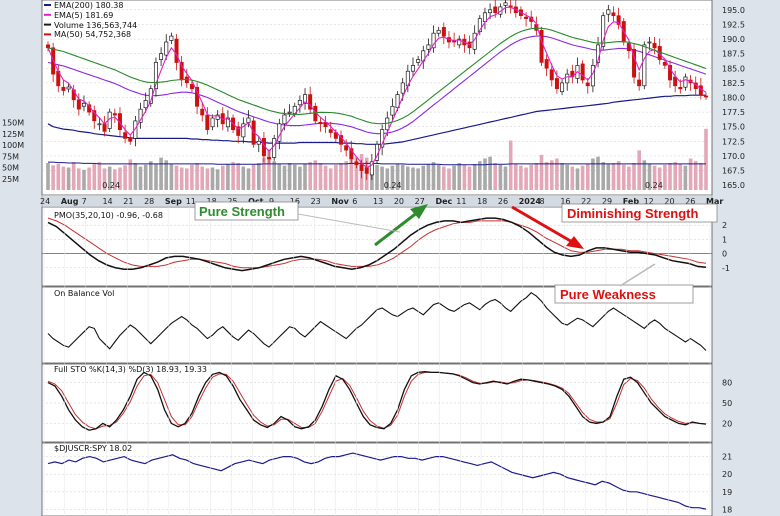 This screenshot has height=516, width=780. What do you see at coordinates (727, 403) in the screenshot?
I see `sto-tick-1: 50` at bounding box center [727, 403].